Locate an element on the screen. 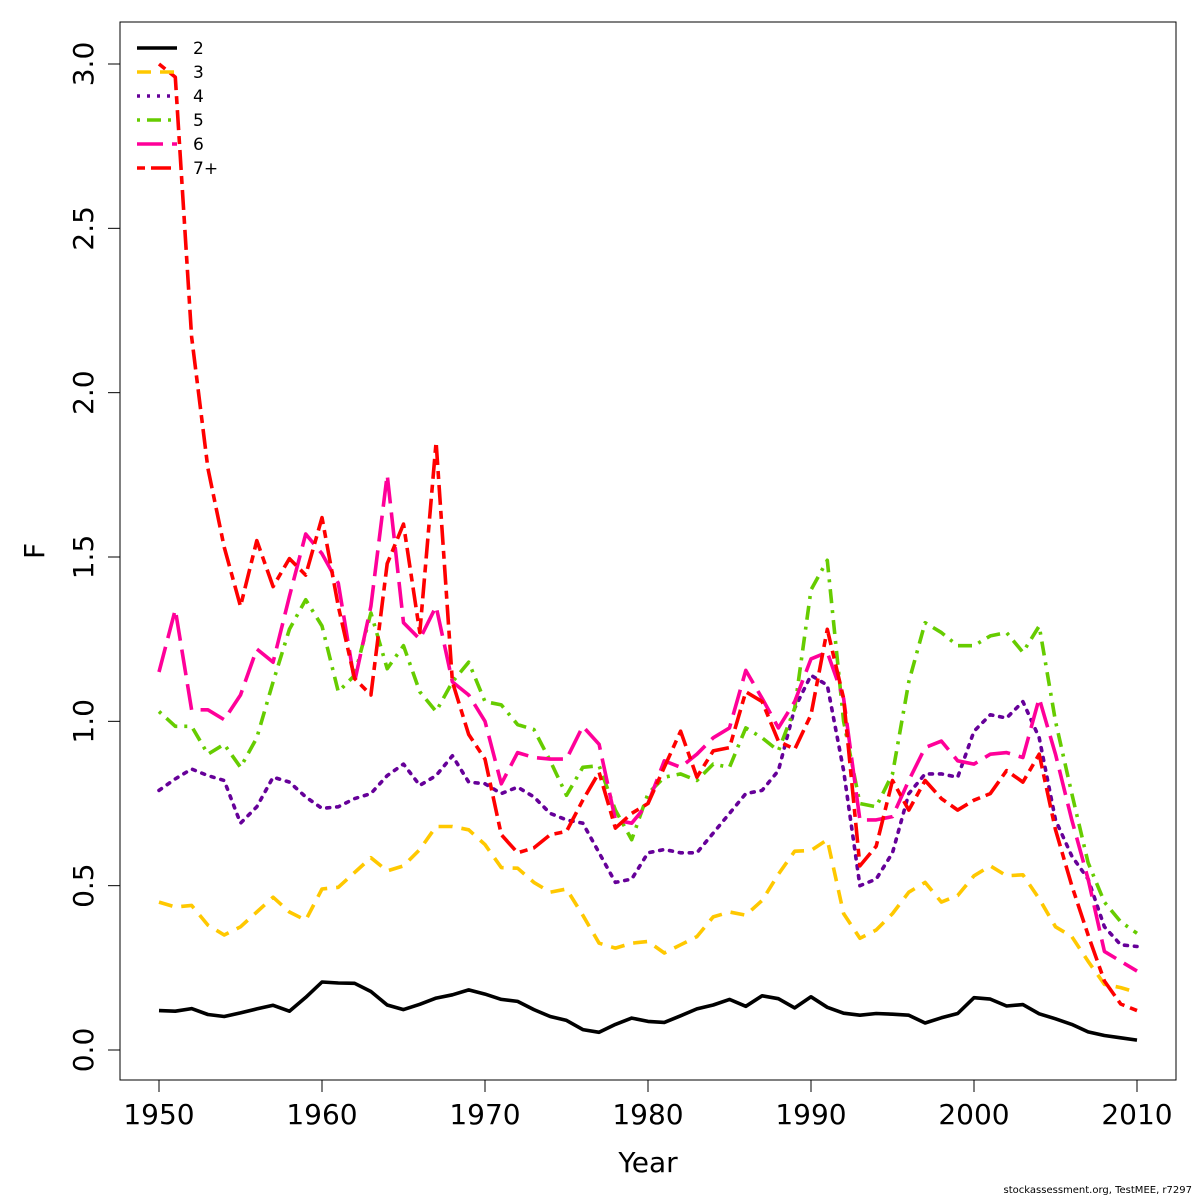 The width and height of the screenshot is (1200, 1200). x-tick-label: 1950 is located at coordinates (158, 1114).